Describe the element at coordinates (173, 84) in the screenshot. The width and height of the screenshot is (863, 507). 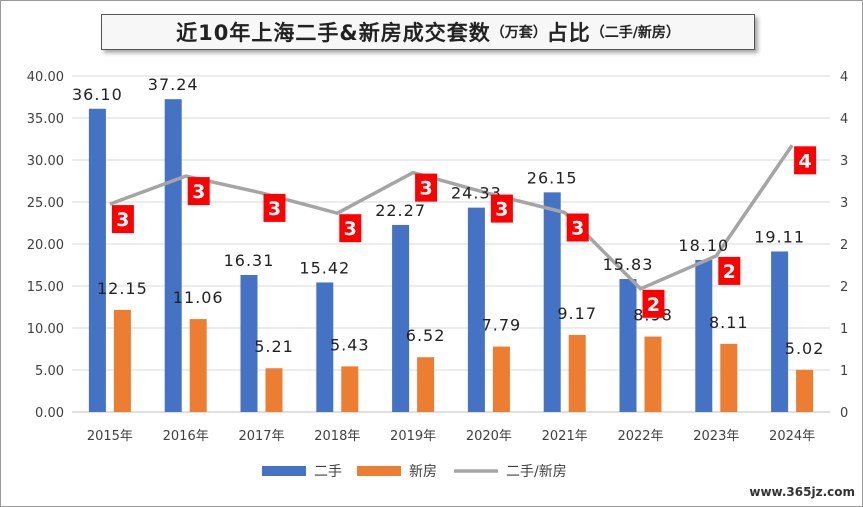
I see `data-label-second-hand: 37.24` at that location.